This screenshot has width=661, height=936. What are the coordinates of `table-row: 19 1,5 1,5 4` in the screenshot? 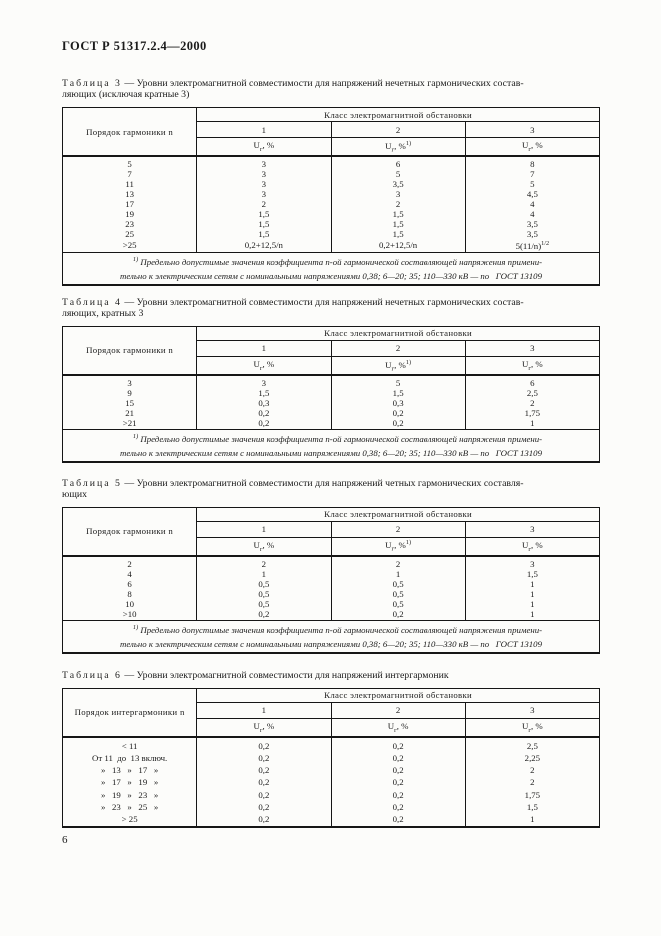 It's located at (331, 214).